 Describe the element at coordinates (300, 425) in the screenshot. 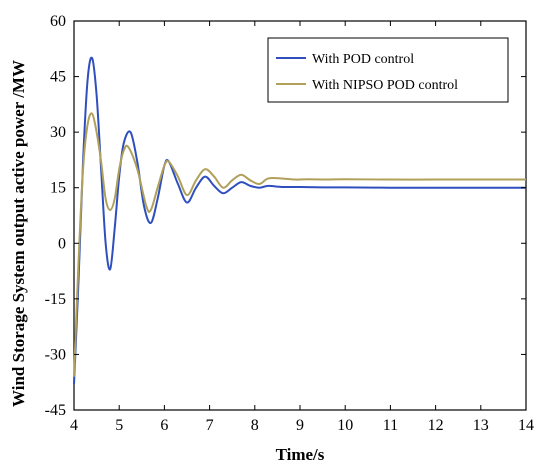

I see `x-tick-label: 9` at that location.